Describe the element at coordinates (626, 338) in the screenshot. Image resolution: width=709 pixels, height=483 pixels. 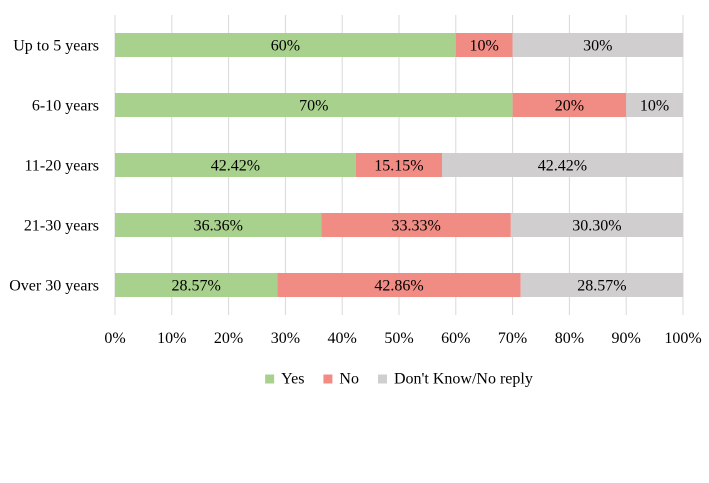
I see `x-tick-label: 90%` at that location.